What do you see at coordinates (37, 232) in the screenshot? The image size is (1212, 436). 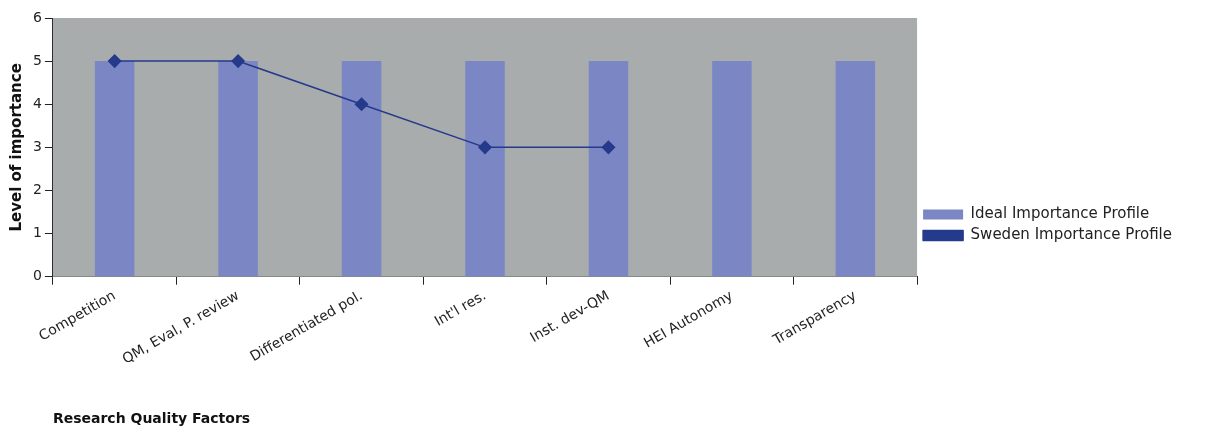 I see `y-tick-label: 1` at bounding box center [37, 232].